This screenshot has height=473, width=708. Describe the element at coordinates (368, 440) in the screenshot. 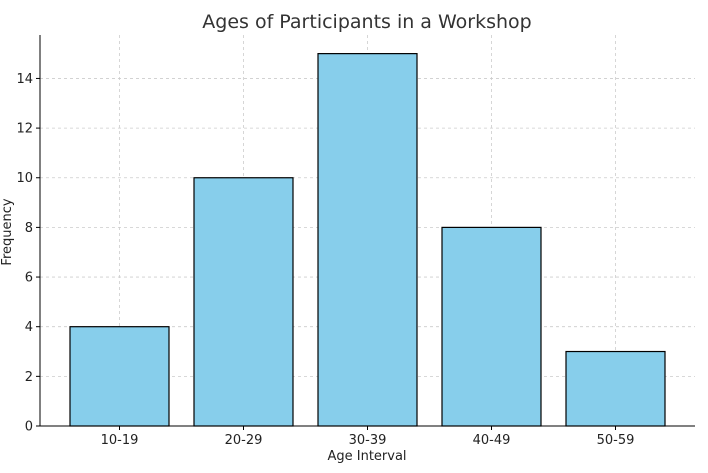

I see `x-tick-label: 30-39` at that location.